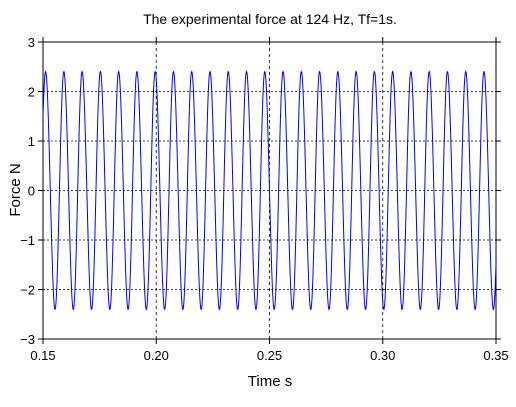  What do you see at coordinates (495, 355) in the screenshot?
I see `x-tick-label: 0.35` at bounding box center [495, 355].